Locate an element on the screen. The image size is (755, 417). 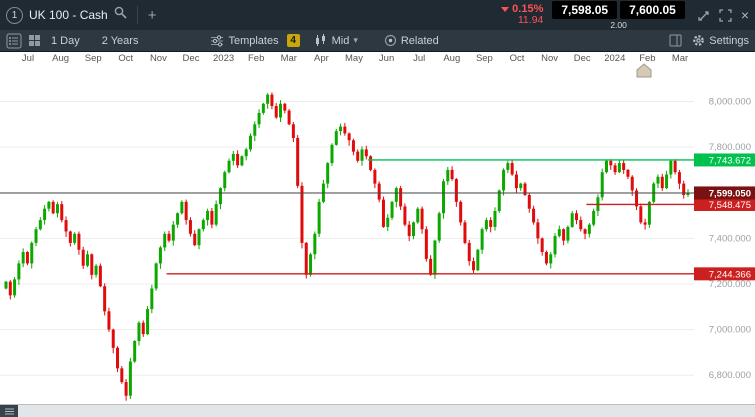
x-axis-label: Sep is located at coordinates (484, 58).